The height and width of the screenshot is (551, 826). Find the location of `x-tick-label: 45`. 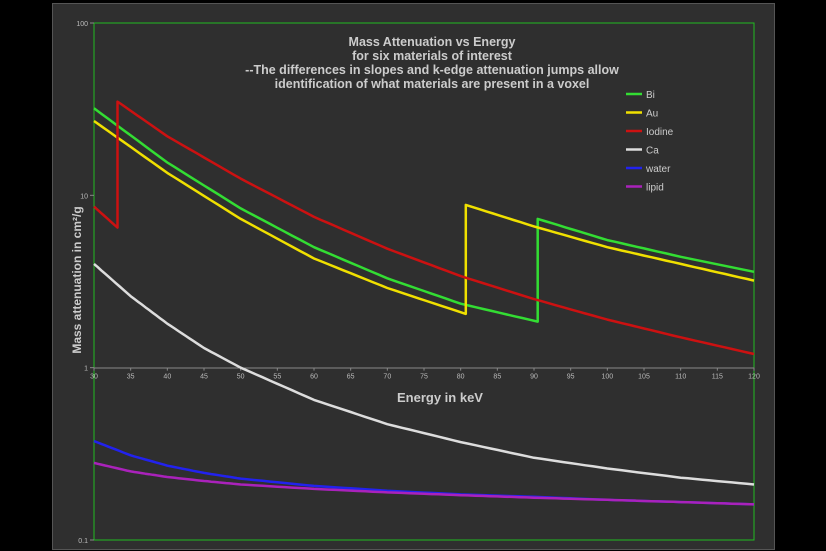

x-tick-label: 45 is located at coordinates (204, 377).